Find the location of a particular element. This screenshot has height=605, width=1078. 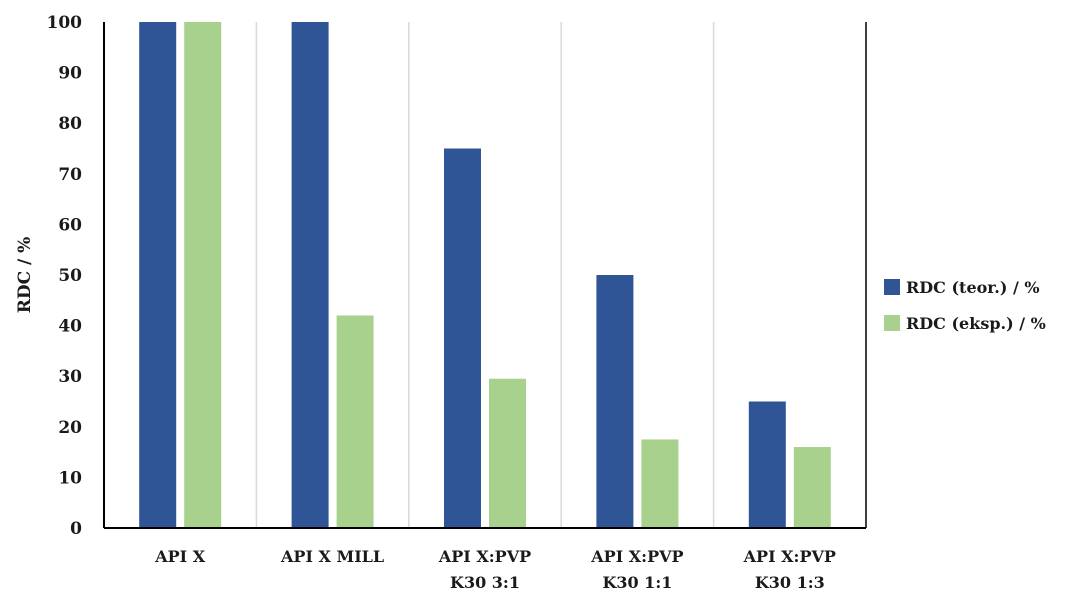

y-tick-label: 20 is located at coordinates (70, 428).